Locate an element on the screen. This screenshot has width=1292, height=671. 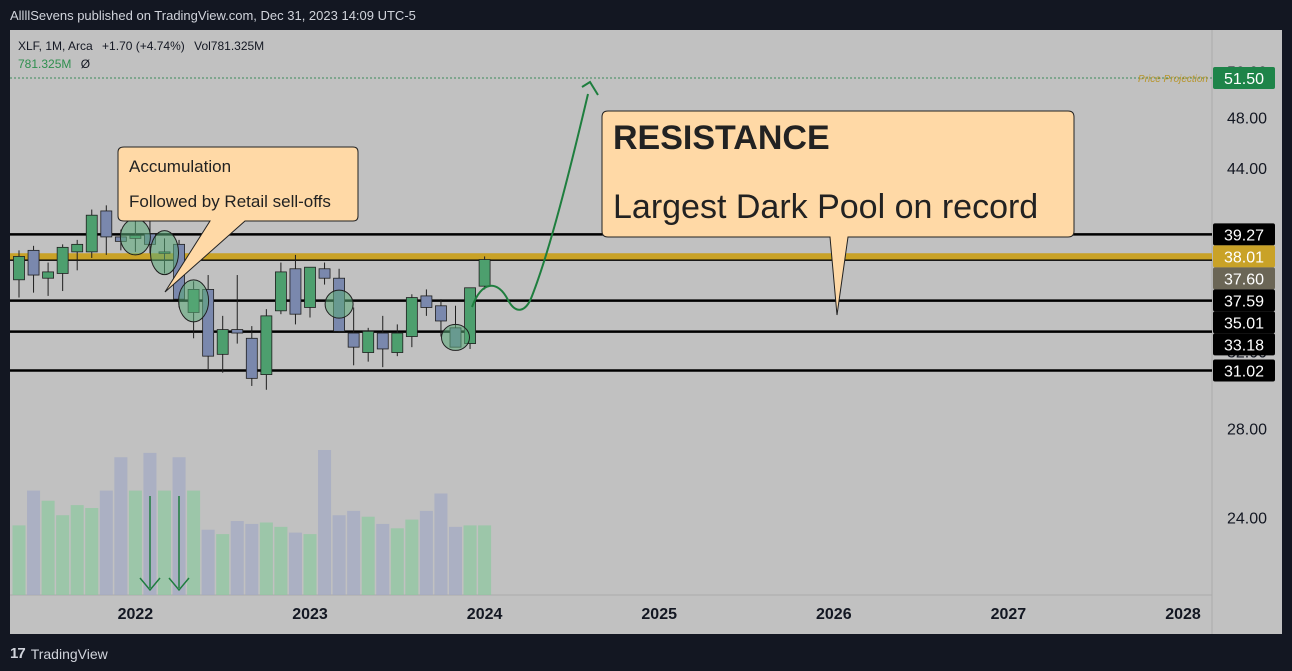
resistance-band is located at coordinates (611, 256).